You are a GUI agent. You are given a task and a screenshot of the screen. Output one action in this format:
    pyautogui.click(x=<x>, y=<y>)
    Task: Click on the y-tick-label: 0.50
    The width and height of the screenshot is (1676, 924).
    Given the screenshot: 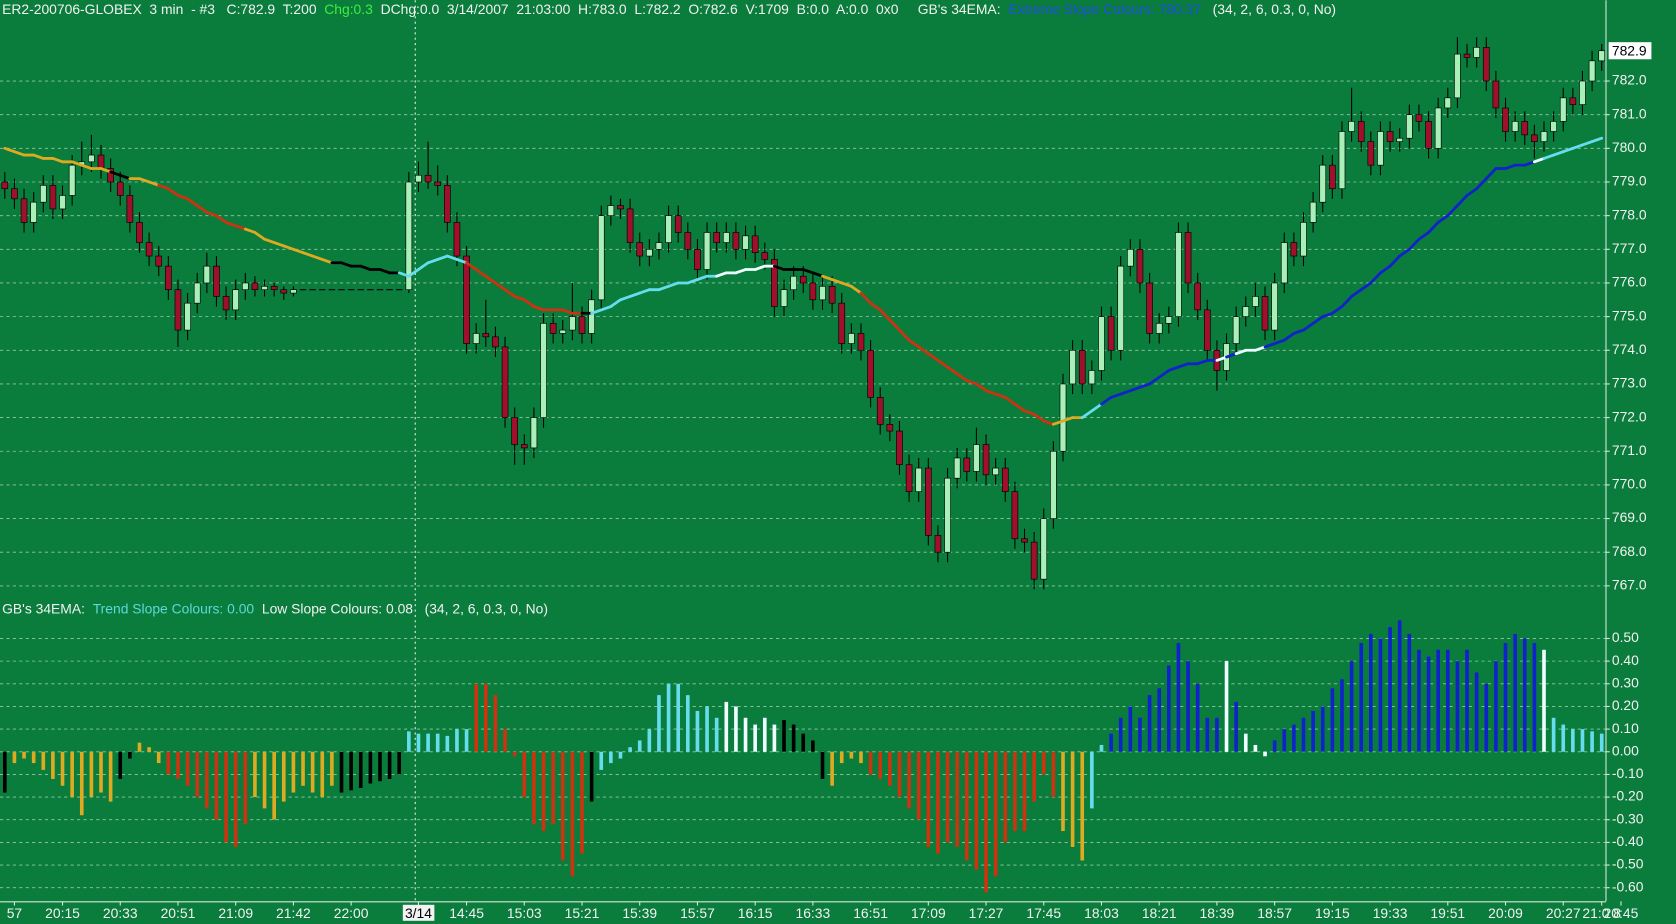 What is the action you would take?
    pyautogui.click(x=1625, y=637)
    